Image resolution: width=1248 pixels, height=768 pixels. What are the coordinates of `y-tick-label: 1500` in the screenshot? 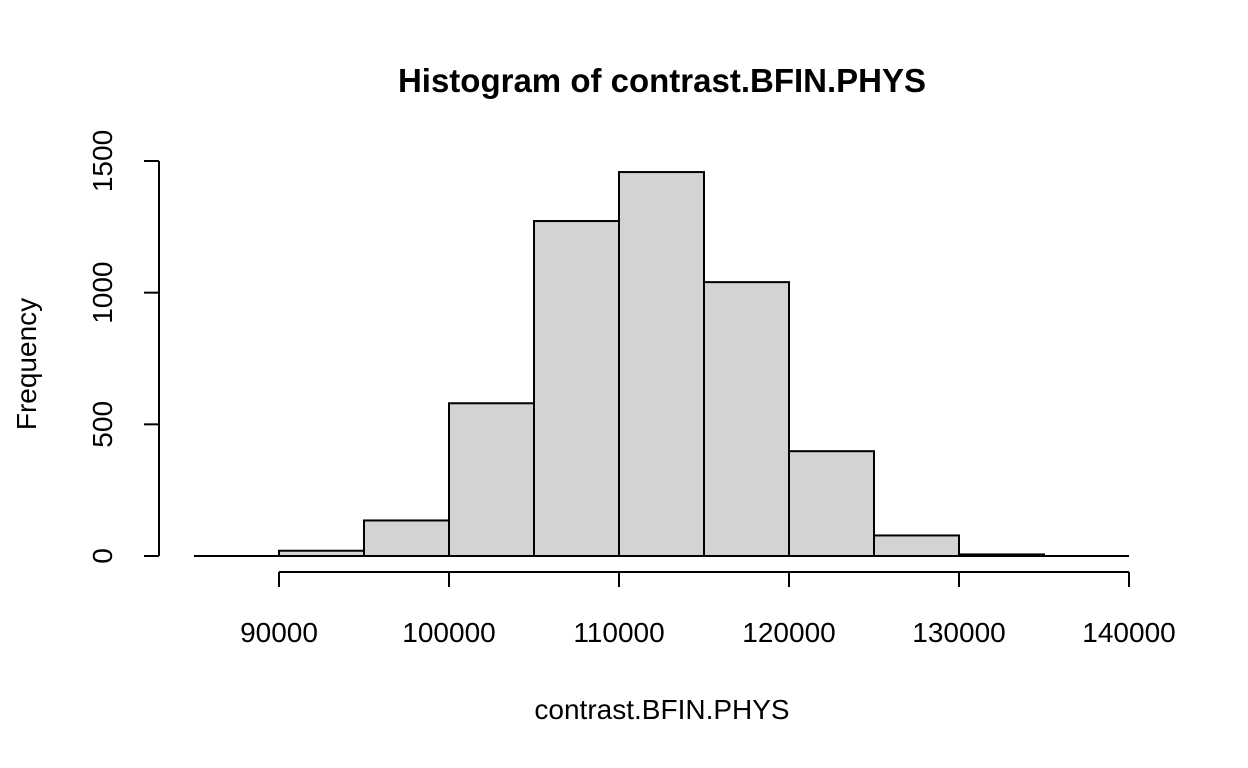 It's located at (102, 161).